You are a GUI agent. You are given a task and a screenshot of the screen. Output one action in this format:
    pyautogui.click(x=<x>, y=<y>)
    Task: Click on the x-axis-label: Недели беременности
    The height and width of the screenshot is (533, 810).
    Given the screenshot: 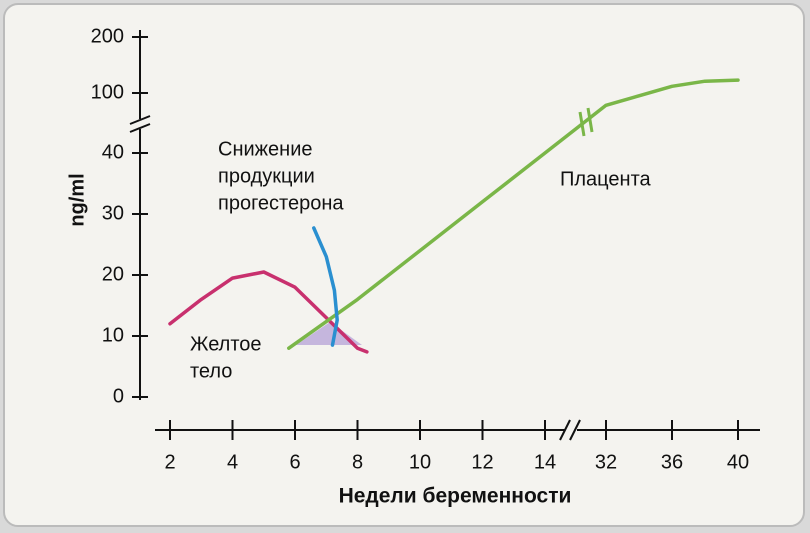 What is the action you would take?
    pyautogui.click(x=455, y=496)
    